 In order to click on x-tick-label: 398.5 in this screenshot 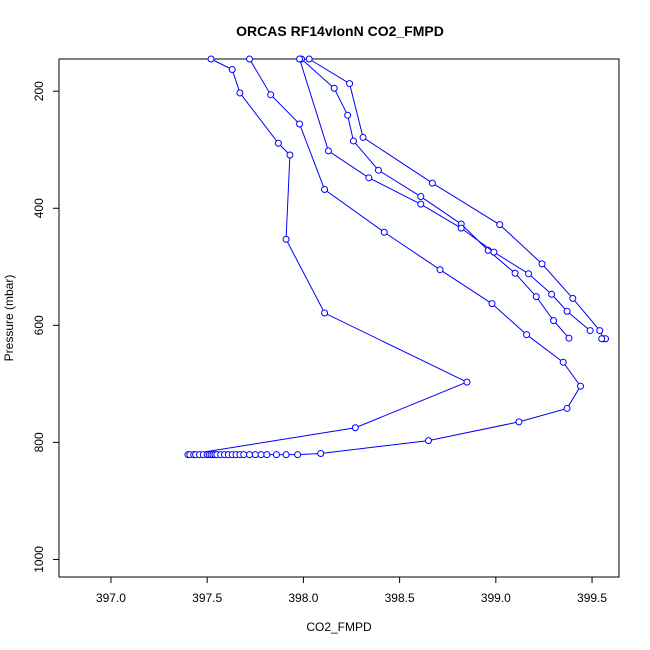, I will do `click(400, 598)`.